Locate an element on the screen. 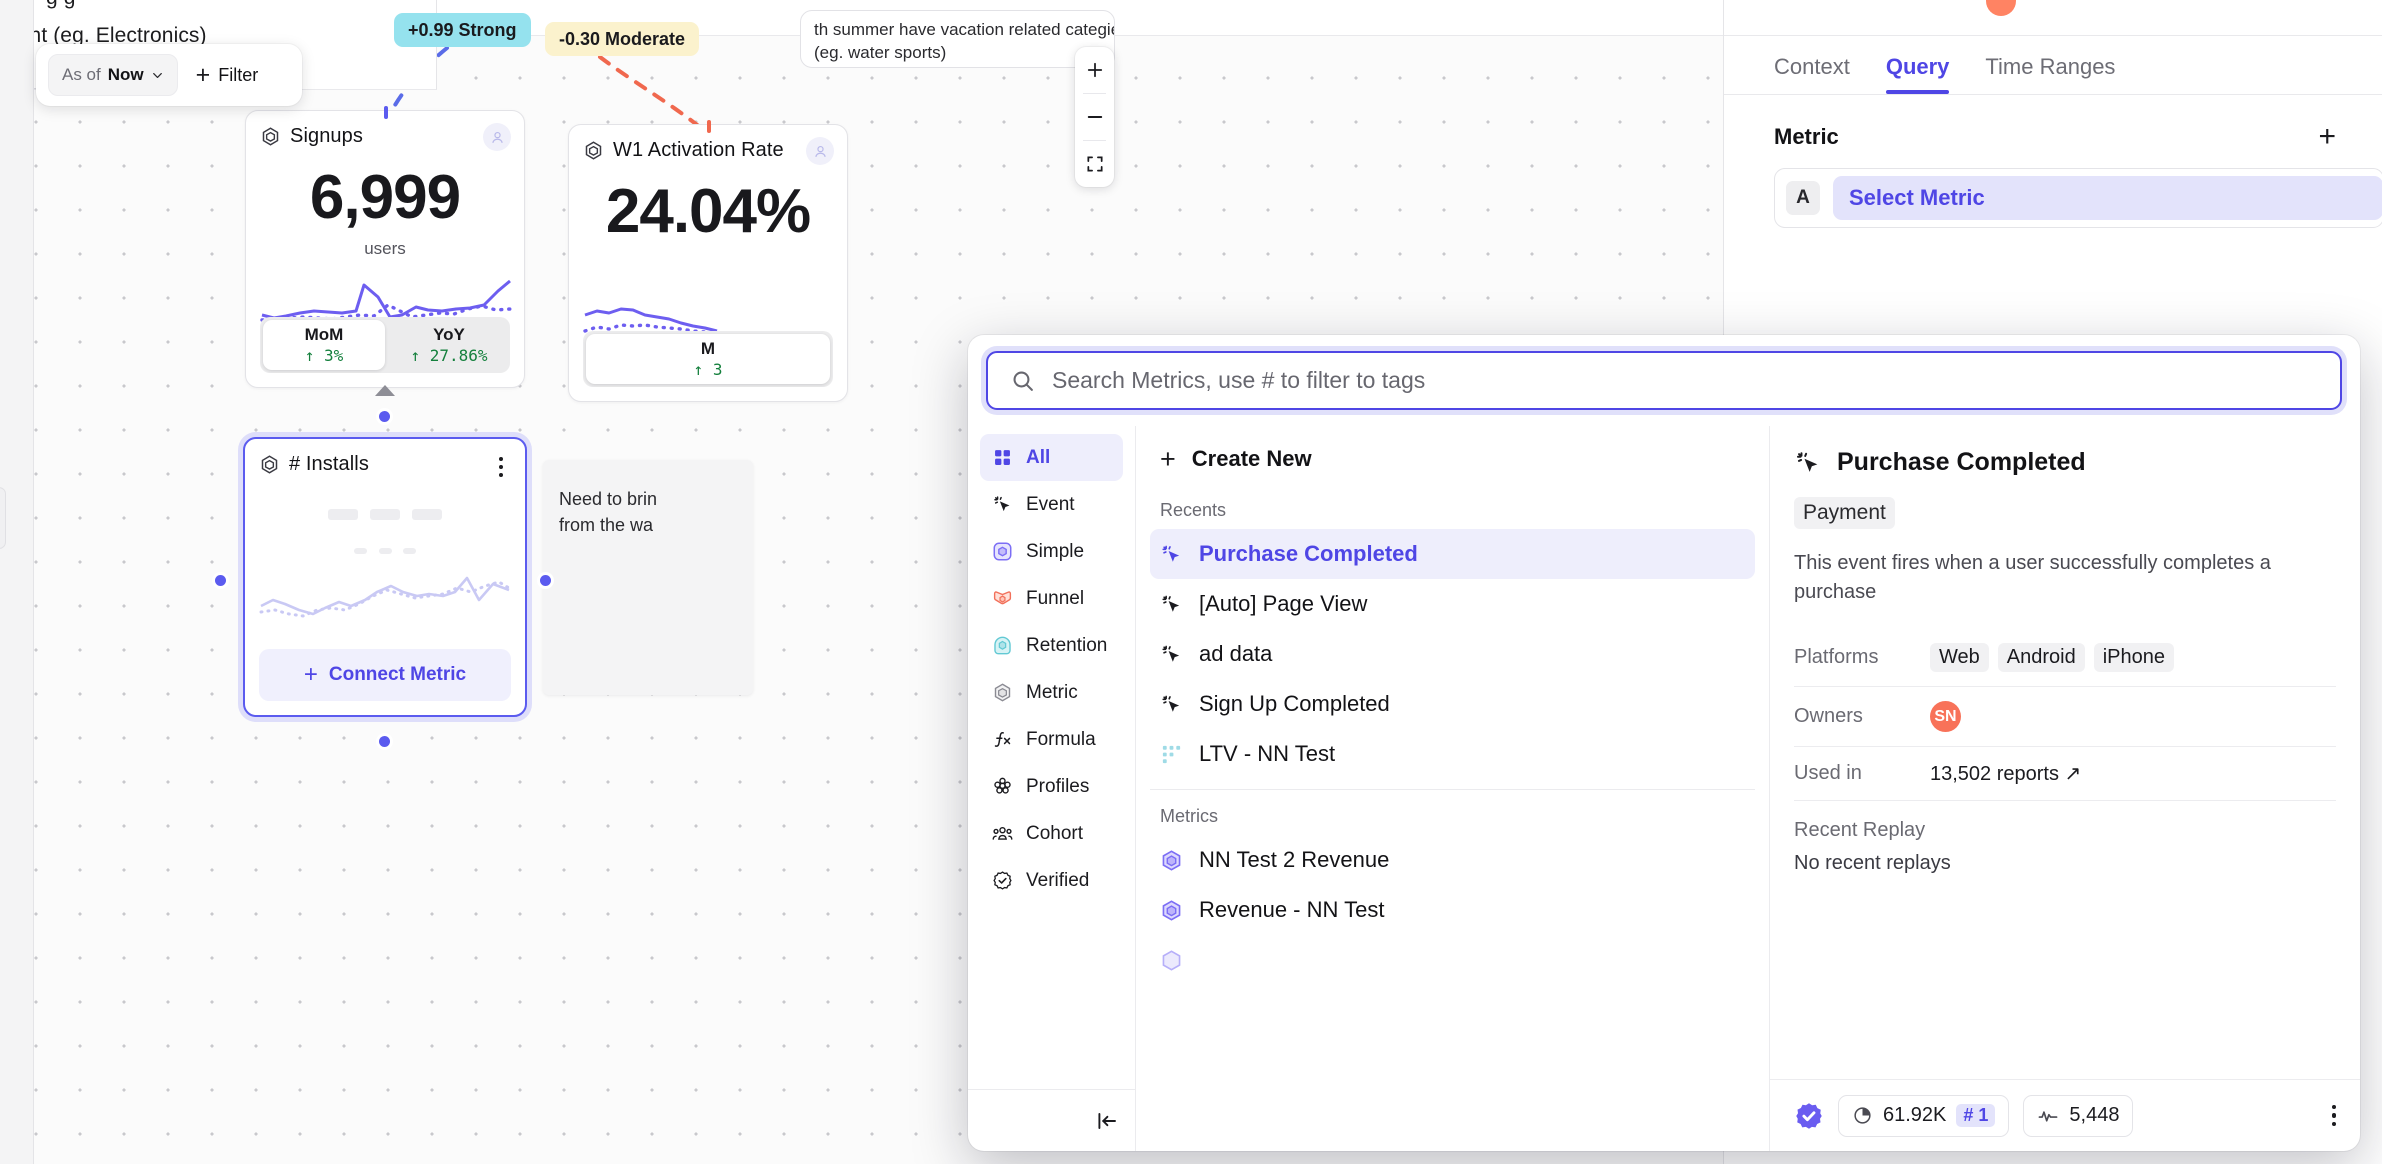  cohort-people-icon is located at coordinates (1002, 833).